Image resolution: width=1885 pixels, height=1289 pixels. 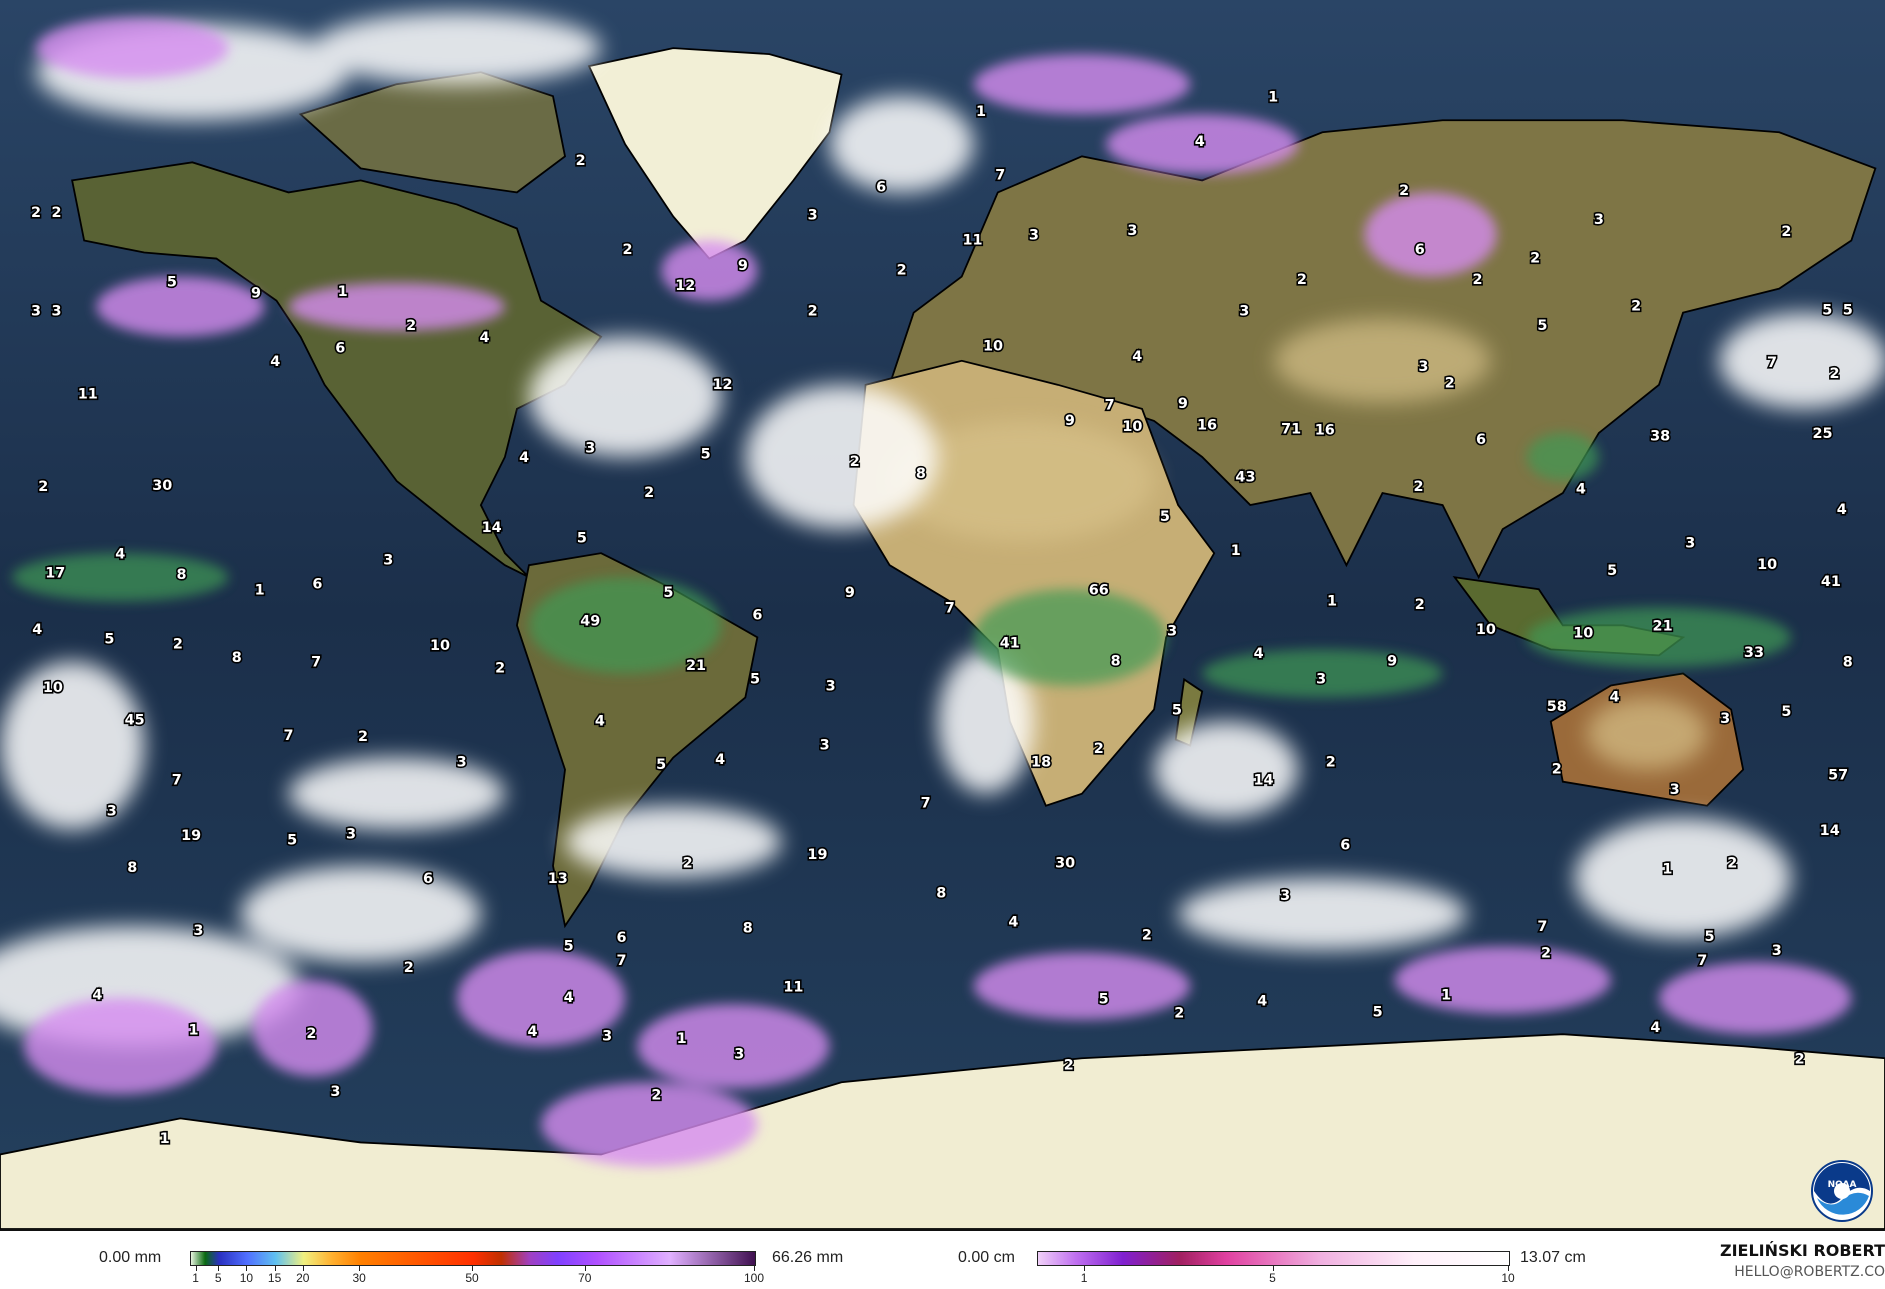 What do you see at coordinates (473, 1258) in the screenshot?
I see `rain-colorbar` at bounding box center [473, 1258].